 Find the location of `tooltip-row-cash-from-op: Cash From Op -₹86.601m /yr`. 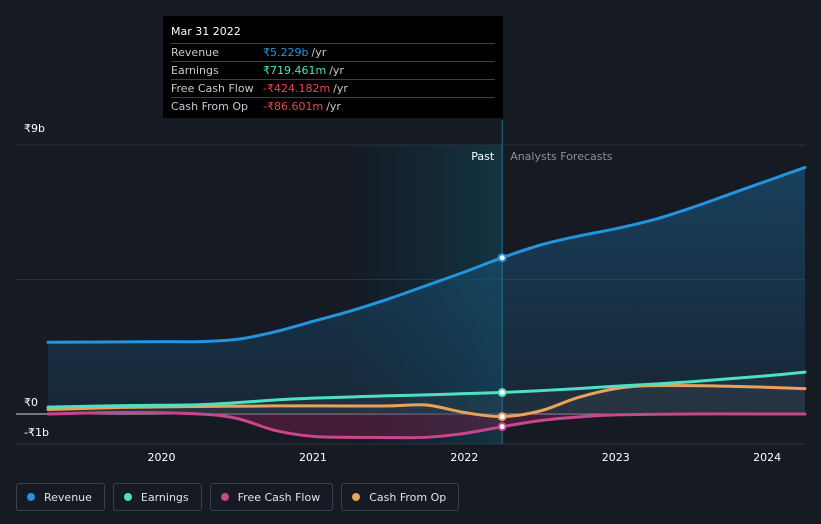

tooltip-row-cash-from-op: Cash From Op -₹86.601m /yr is located at coordinates (333, 106).